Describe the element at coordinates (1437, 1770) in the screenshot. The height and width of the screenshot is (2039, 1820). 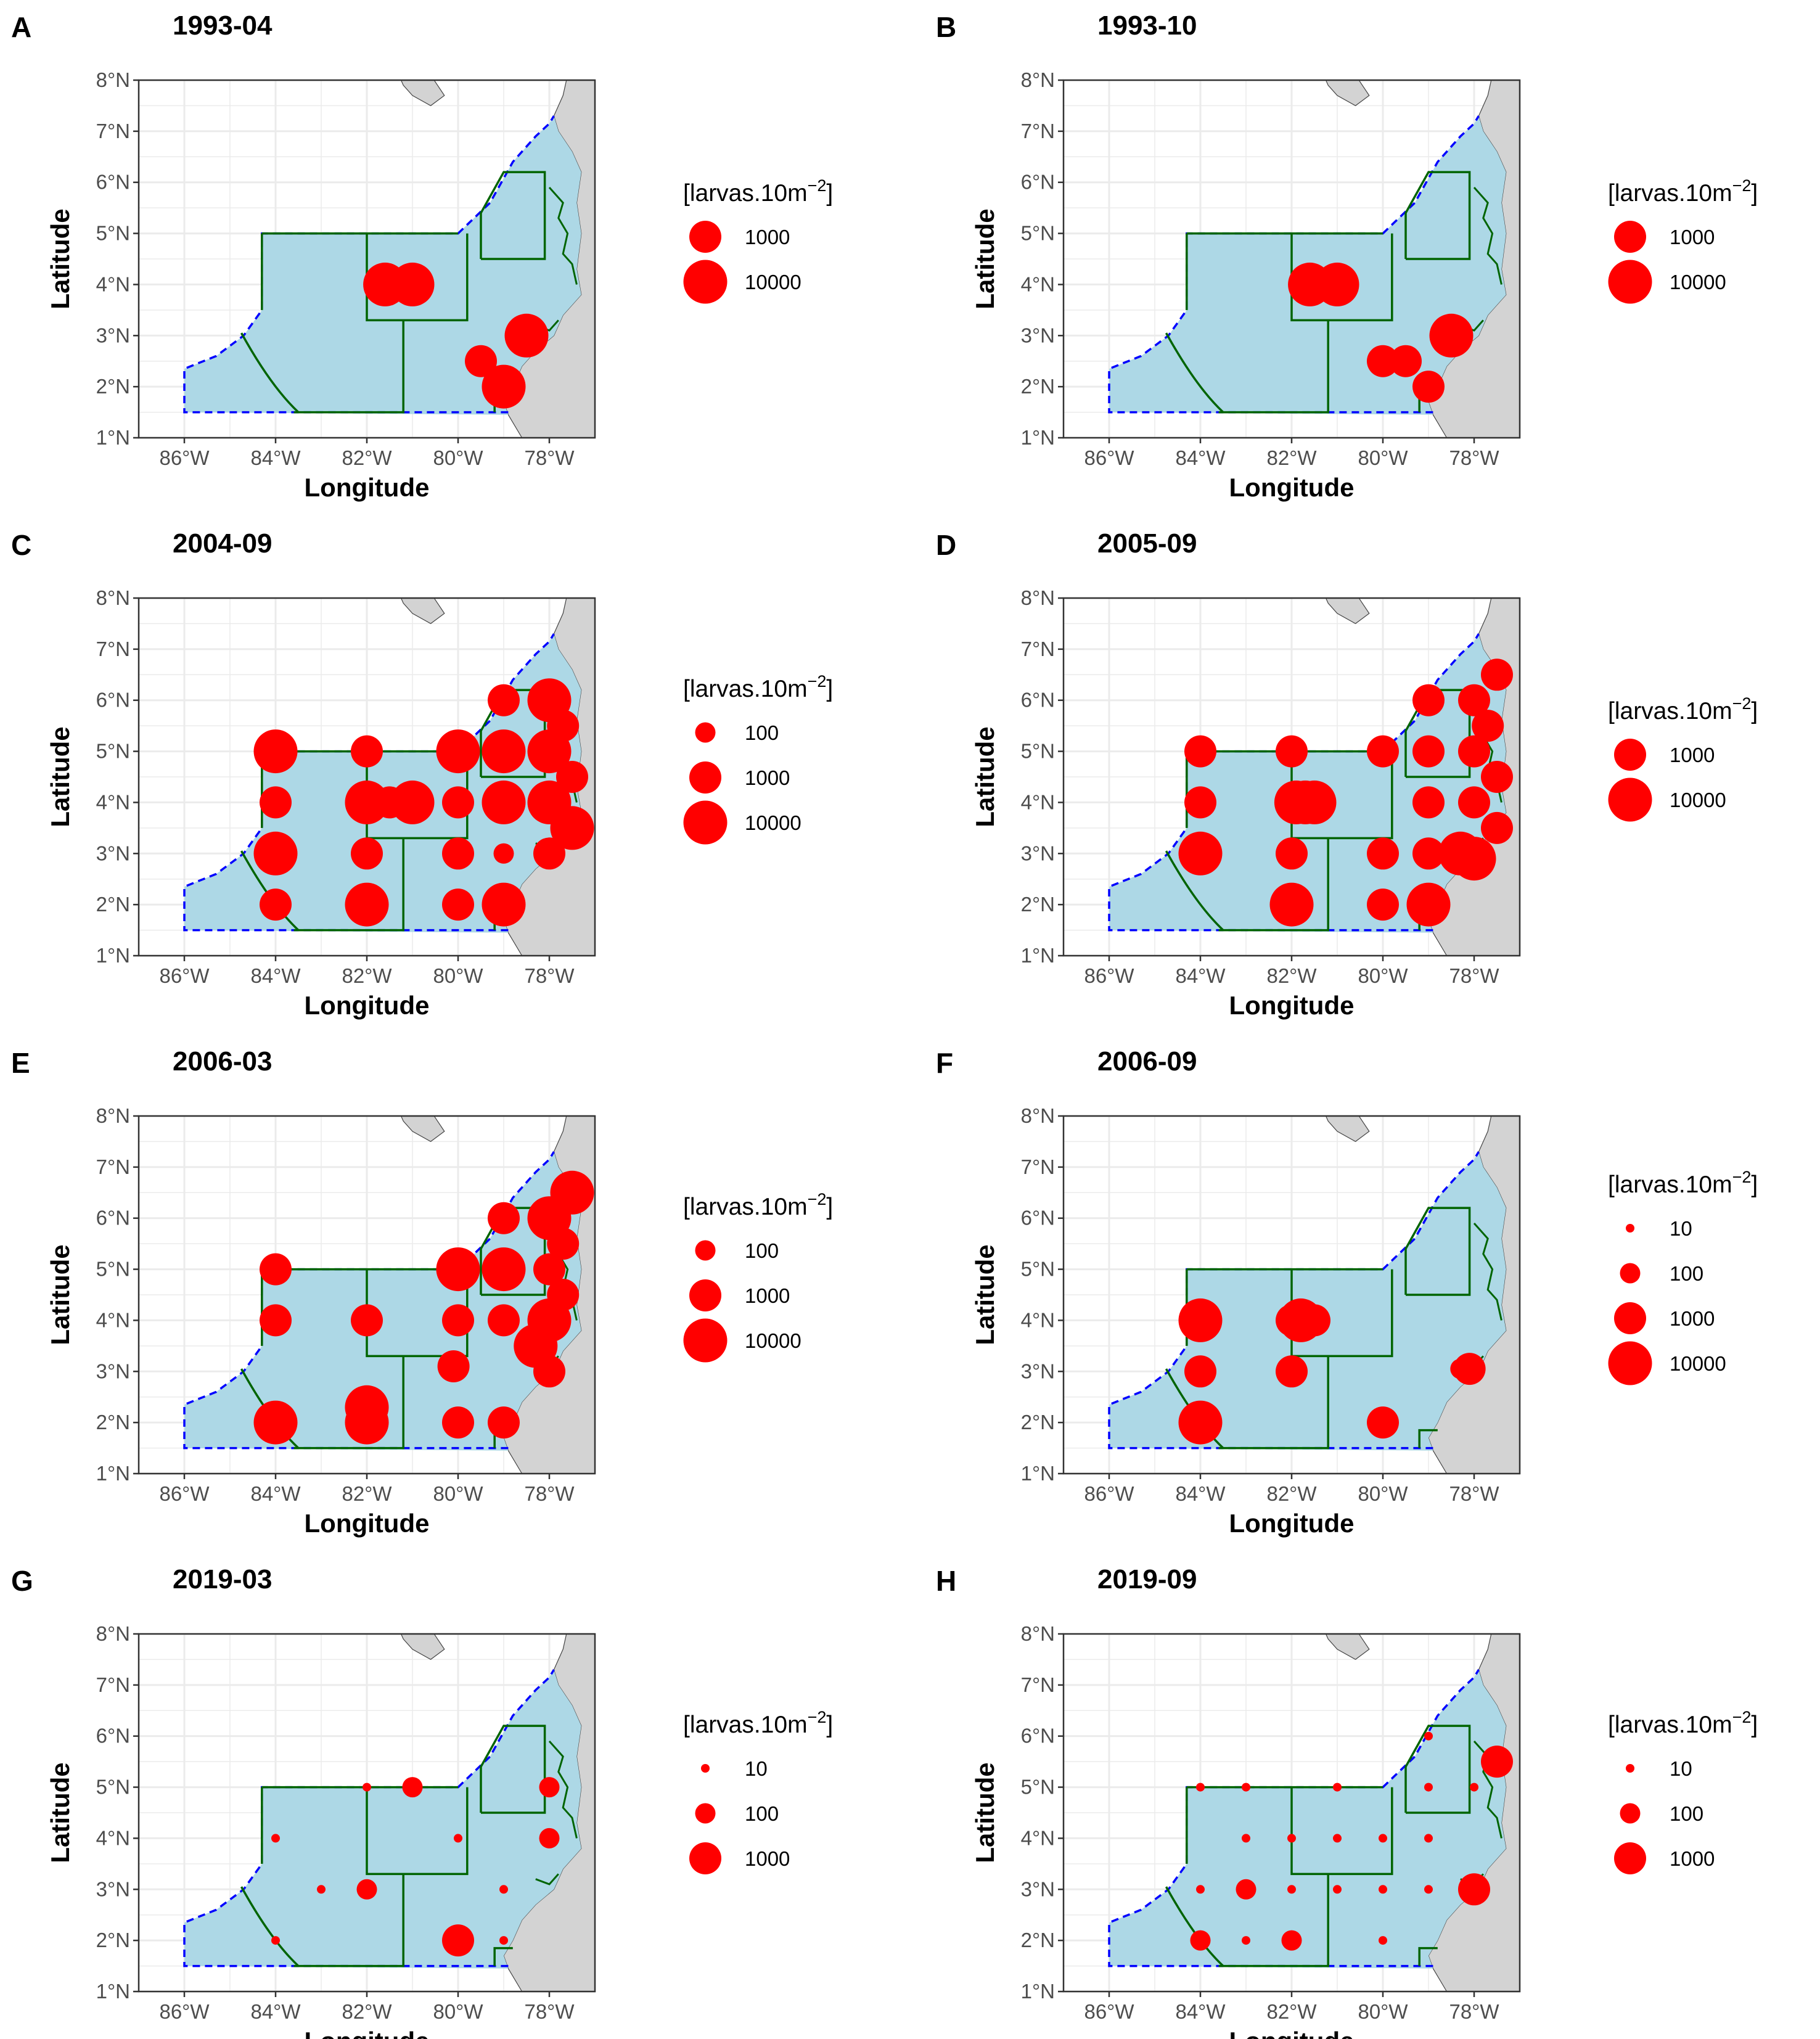
I see `zone-northeast-box` at that location.